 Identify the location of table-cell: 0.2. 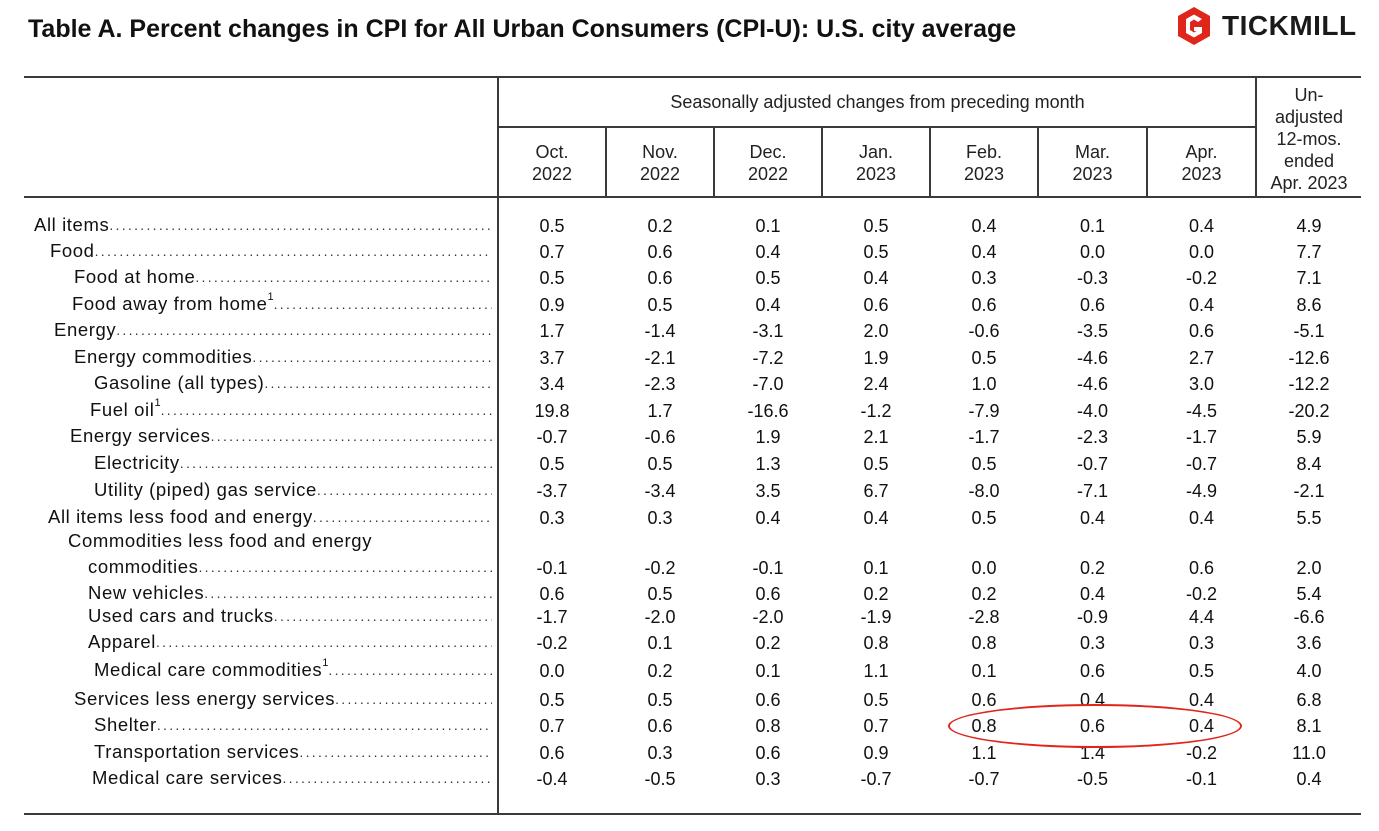
(660, 671).